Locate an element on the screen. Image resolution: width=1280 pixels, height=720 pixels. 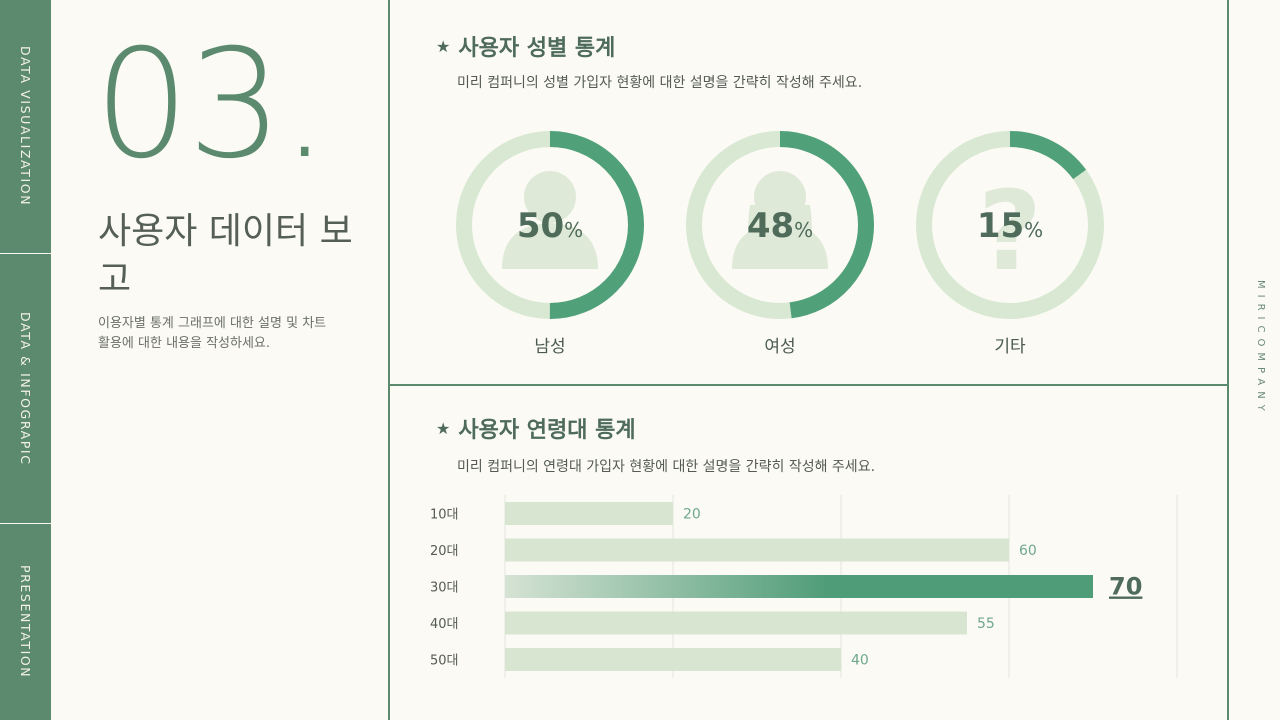
donut-svg: ? is located at coordinates (1010, 225).